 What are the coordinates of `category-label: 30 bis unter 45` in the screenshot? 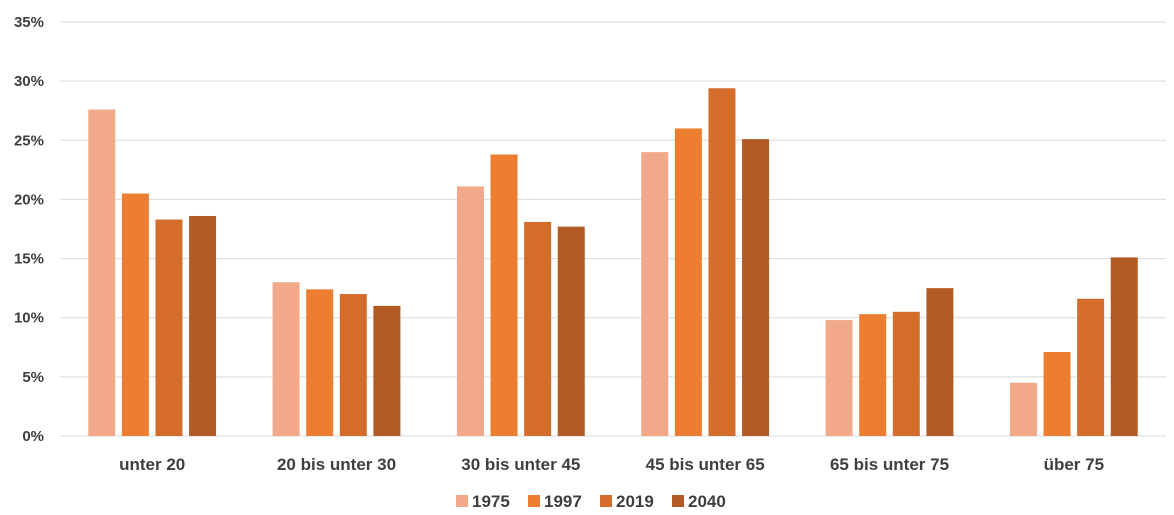 It's located at (520, 464).